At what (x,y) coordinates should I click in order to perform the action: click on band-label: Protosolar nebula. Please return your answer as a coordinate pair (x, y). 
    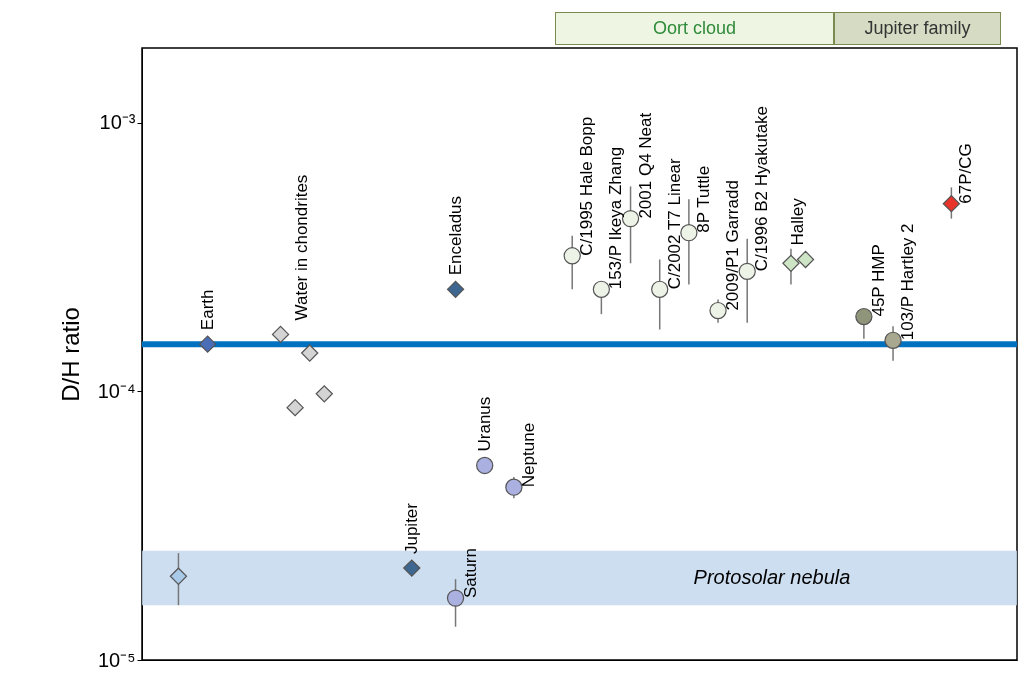
    Looking at the image, I should click on (772, 577).